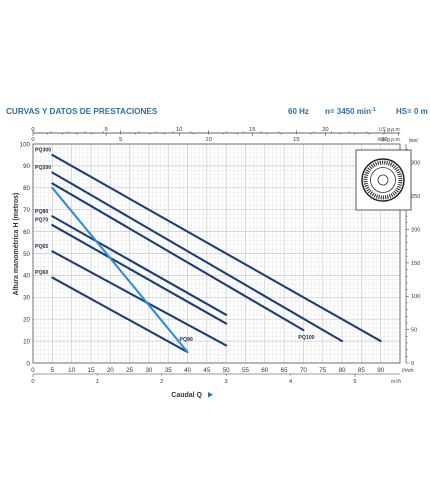 The width and height of the screenshot is (430, 500). I want to click on x-tick-label: 40, so click(187, 370).